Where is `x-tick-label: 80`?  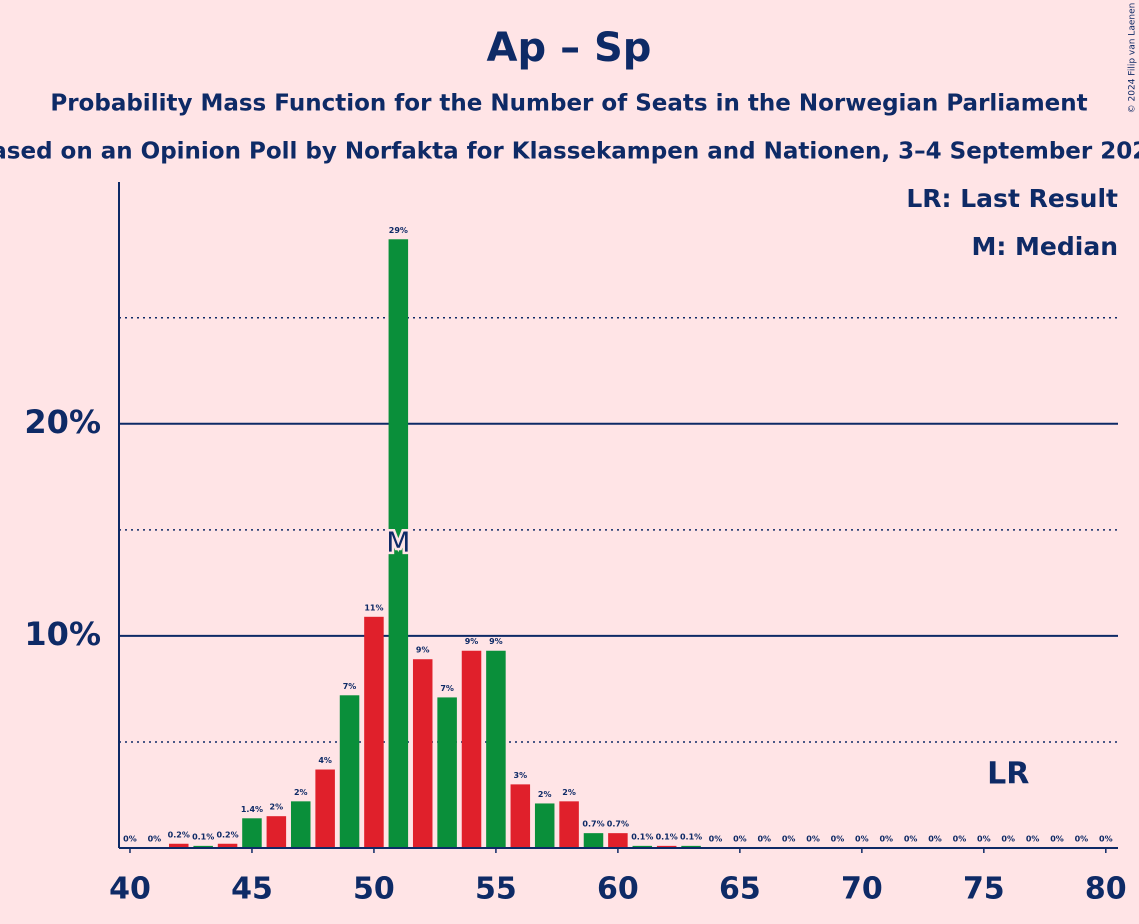 x-tick-label: 80 is located at coordinates (1106, 889).